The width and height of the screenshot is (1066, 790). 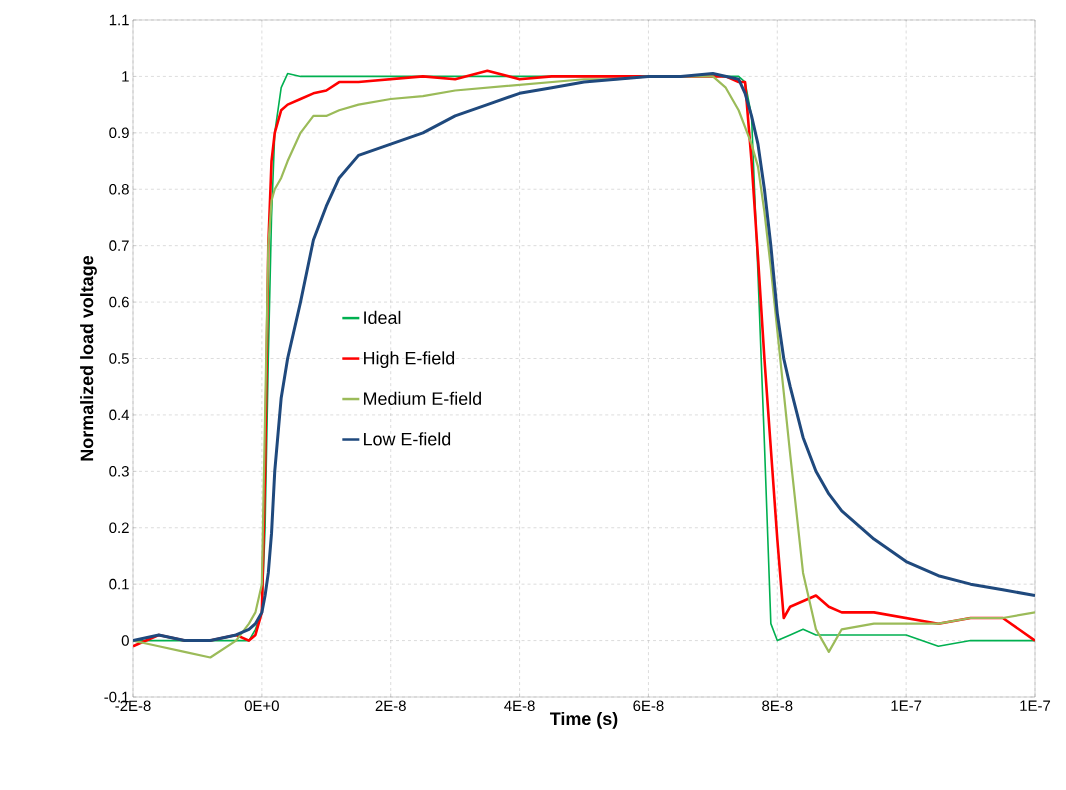 I want to click on y-tick-label: 0.4, so click(x=119, y=415).